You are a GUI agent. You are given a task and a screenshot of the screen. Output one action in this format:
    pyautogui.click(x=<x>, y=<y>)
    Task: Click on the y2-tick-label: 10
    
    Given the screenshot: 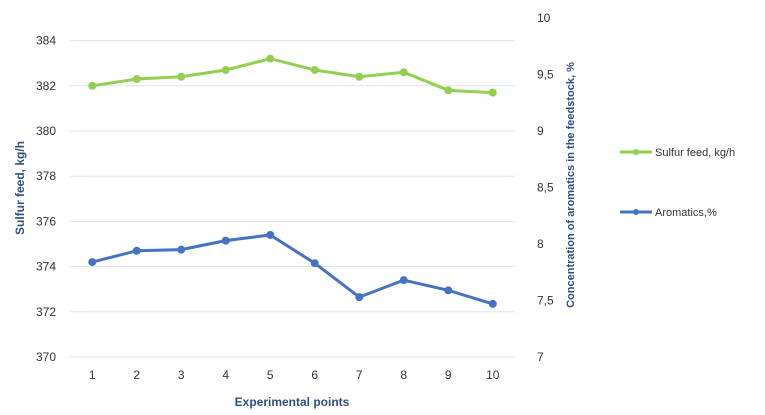 What is the action you would take?
    pyautogui.click(x=544, y=18)
    